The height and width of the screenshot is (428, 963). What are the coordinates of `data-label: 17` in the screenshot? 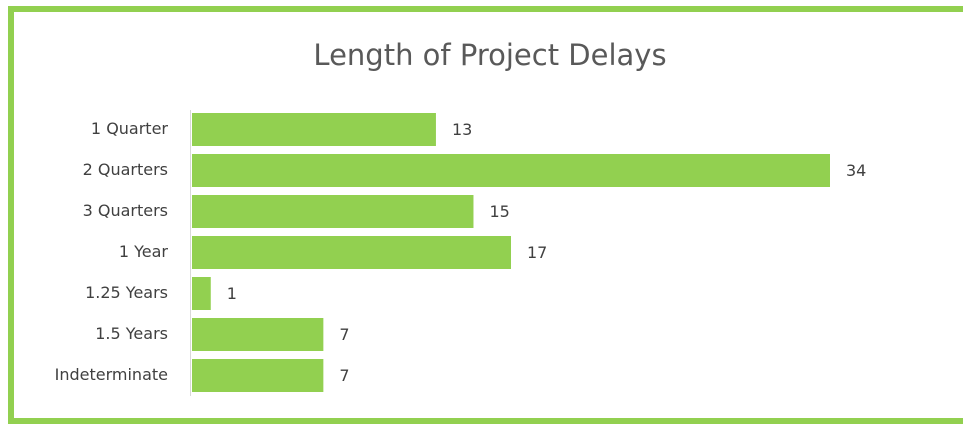 It's located at (537, 252).